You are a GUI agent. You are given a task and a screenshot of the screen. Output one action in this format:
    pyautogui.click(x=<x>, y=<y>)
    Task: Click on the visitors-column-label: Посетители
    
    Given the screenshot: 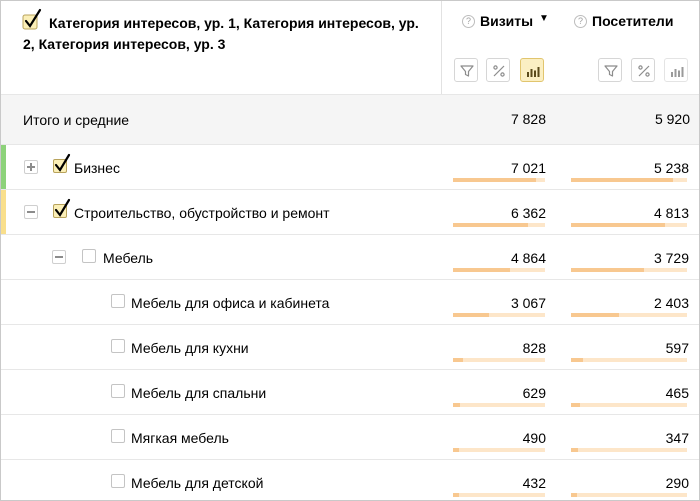 What is the action you would take?
    pyautogui.click(x=633, y=21)
    